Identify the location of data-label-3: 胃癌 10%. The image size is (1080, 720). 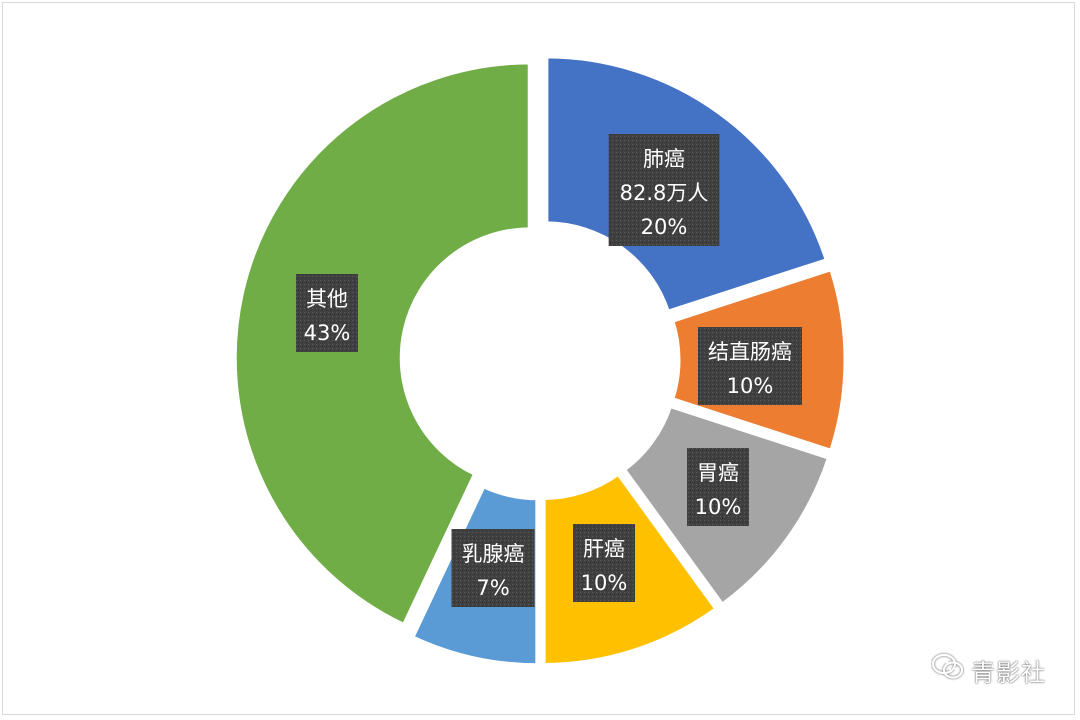
(718, 487).